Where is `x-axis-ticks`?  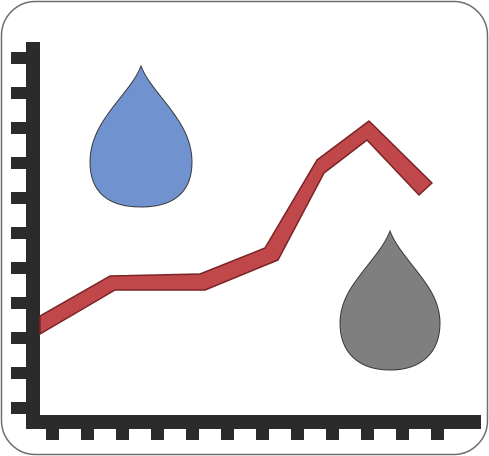
x-axis-ticks is located at coordinates (245, 434).